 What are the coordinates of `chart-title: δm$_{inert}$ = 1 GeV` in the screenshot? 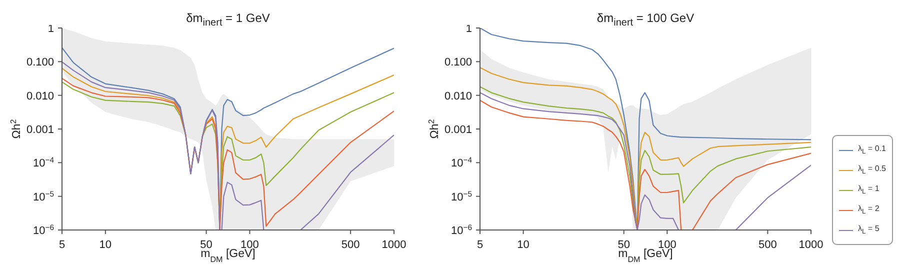 It's located at (228, 19).